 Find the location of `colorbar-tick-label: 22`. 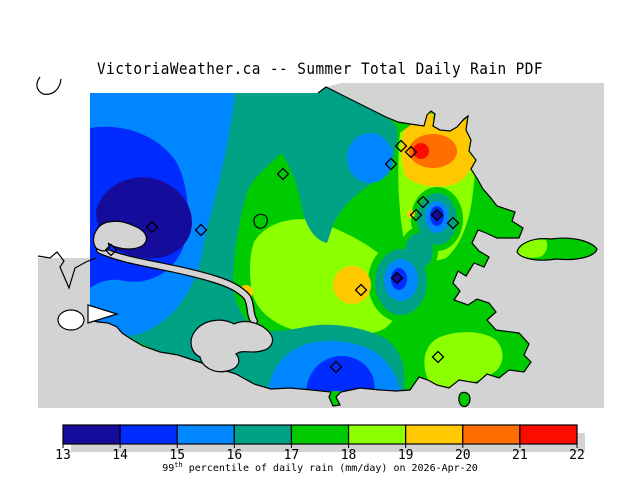

colorbar-tick-label: 22 is located at coordinates (577, 455).